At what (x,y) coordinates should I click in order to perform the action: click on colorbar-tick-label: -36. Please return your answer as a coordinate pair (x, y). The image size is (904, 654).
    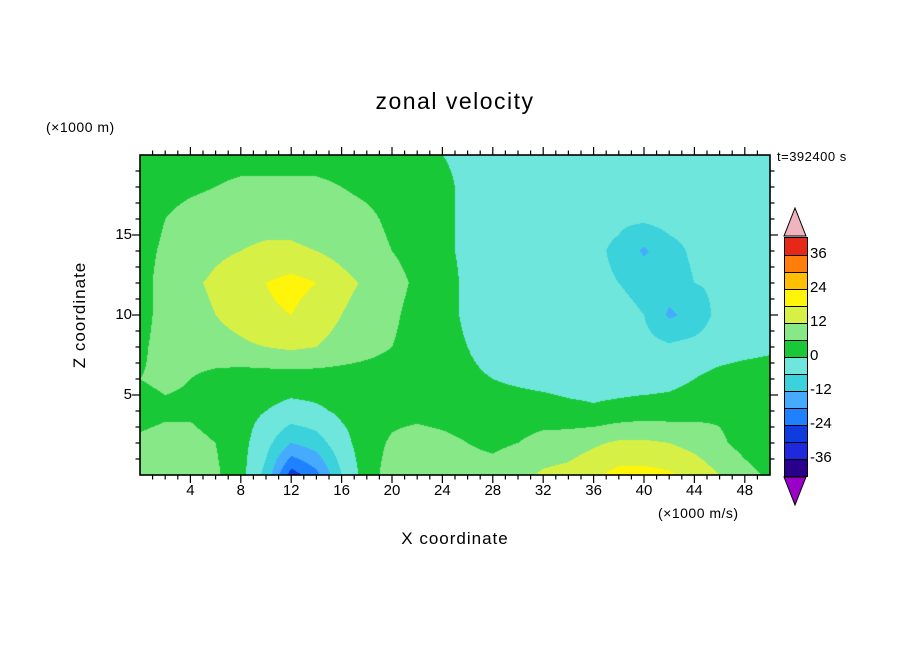
    Looking at the image, I should click on (821, 457).